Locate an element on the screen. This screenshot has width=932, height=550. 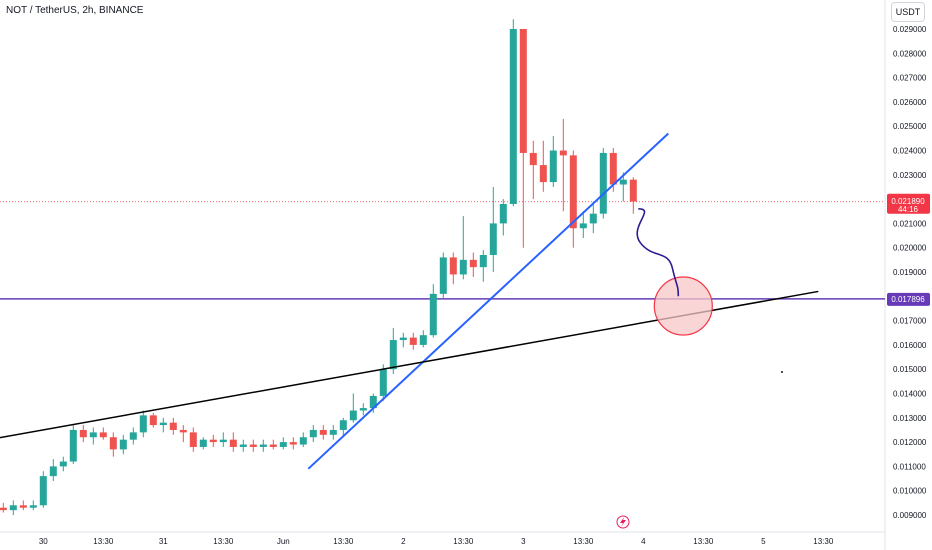
x-tick-label: 5 is located at coordinates (763, 541).